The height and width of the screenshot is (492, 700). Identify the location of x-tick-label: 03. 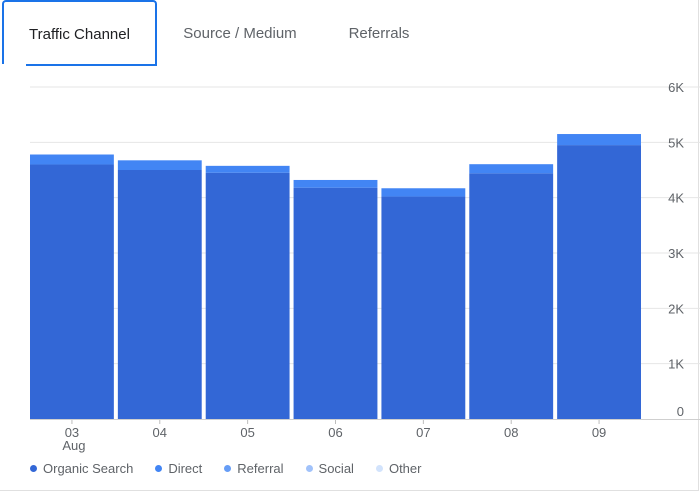
(72, 432).